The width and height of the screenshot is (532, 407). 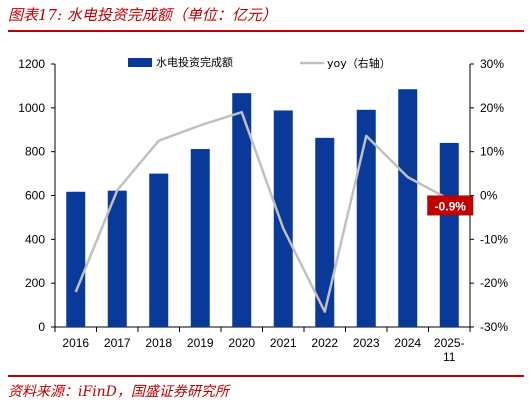 I want to click on x-tick-label: 2018, so click(x=158, y=343).